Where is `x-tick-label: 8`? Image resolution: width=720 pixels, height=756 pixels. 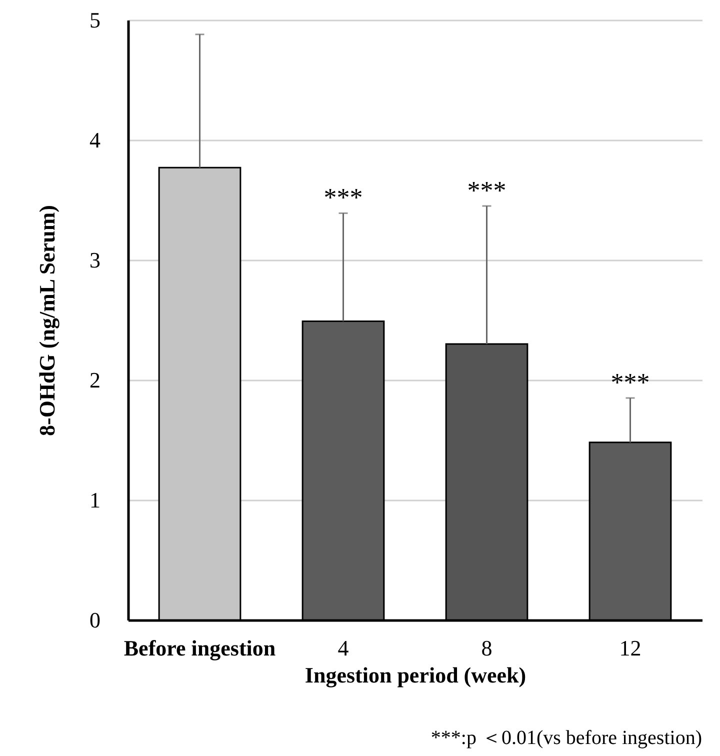
x-tick-label: 8 is located at coordinates (486, 648).